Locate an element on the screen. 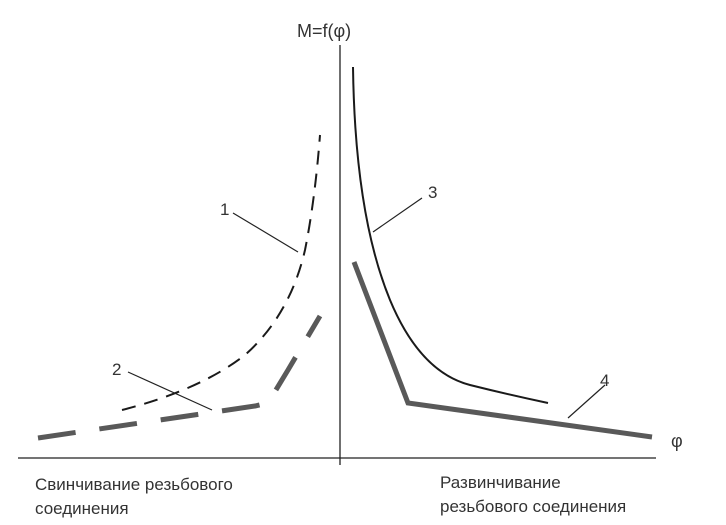  curve-4-label: 4 is located at coordinates (604, 380).